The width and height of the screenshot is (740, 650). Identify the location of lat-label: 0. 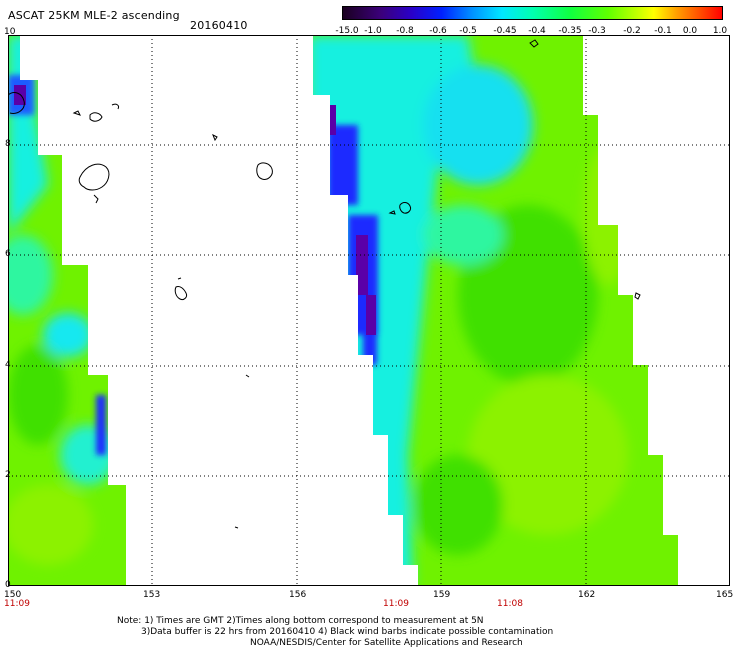
(8, 585).